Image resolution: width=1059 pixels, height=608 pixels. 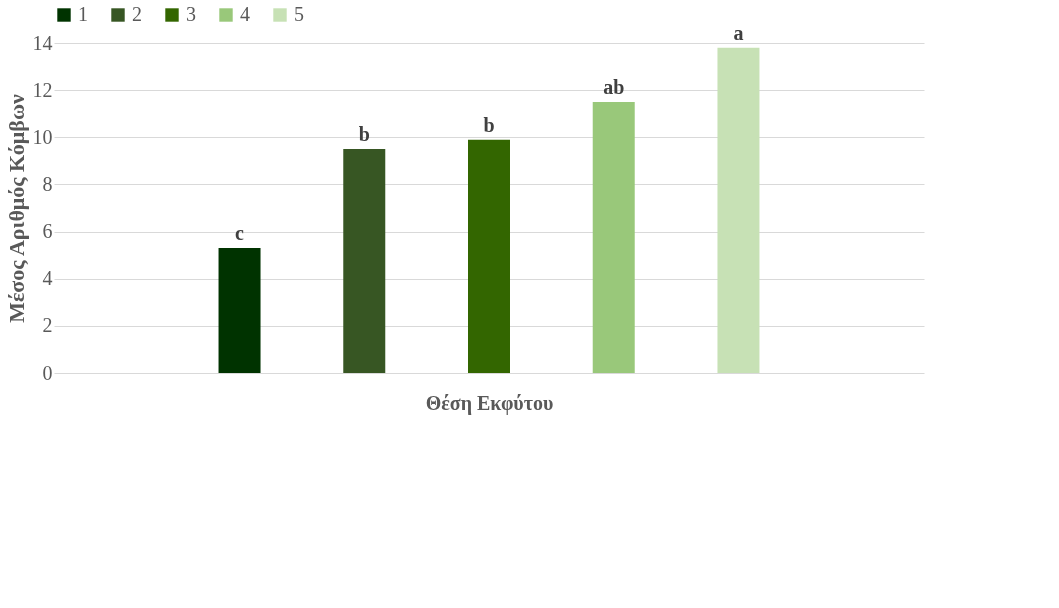 I want to click on y-tick-label: 14, so click(x=42, y=42).